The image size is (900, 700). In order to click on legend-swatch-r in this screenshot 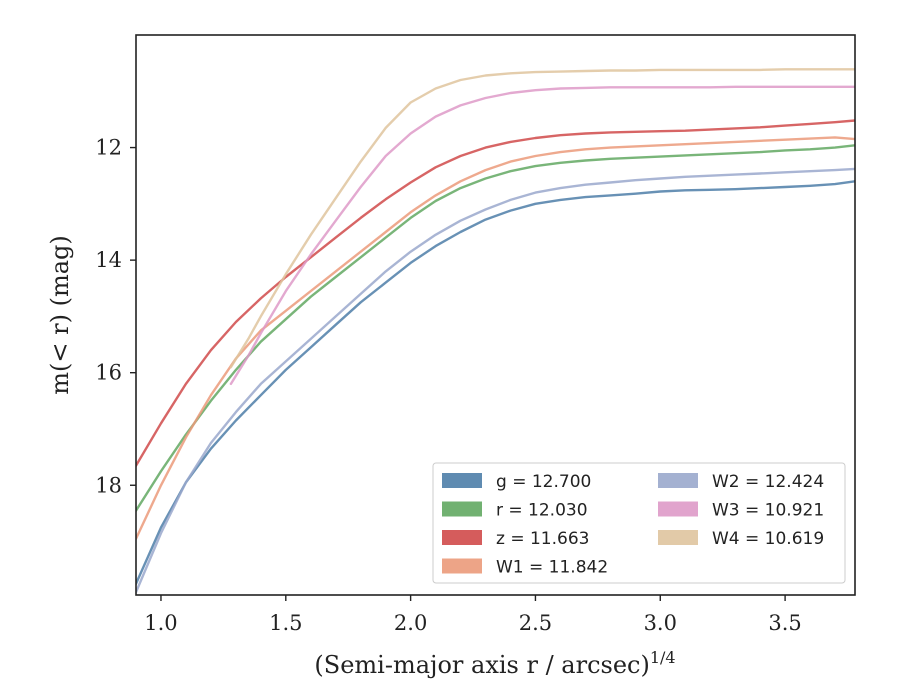, I will do `click(462, 509)`.